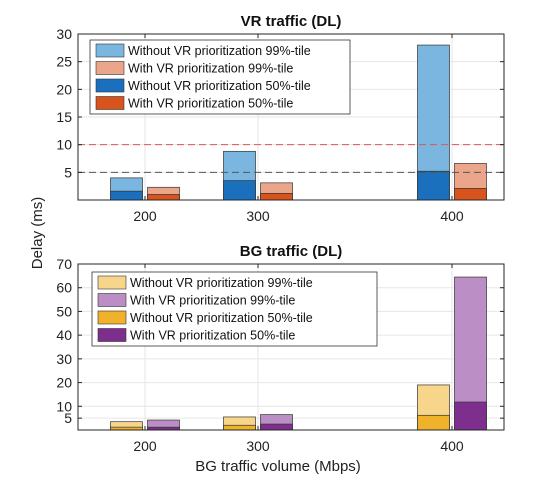 The height and width of the screenshot is (477, 547). What do you see at coordinates (64, 62) in the screenshot?
I see `y-tick-label: 25` at bounding box center [64, 62].